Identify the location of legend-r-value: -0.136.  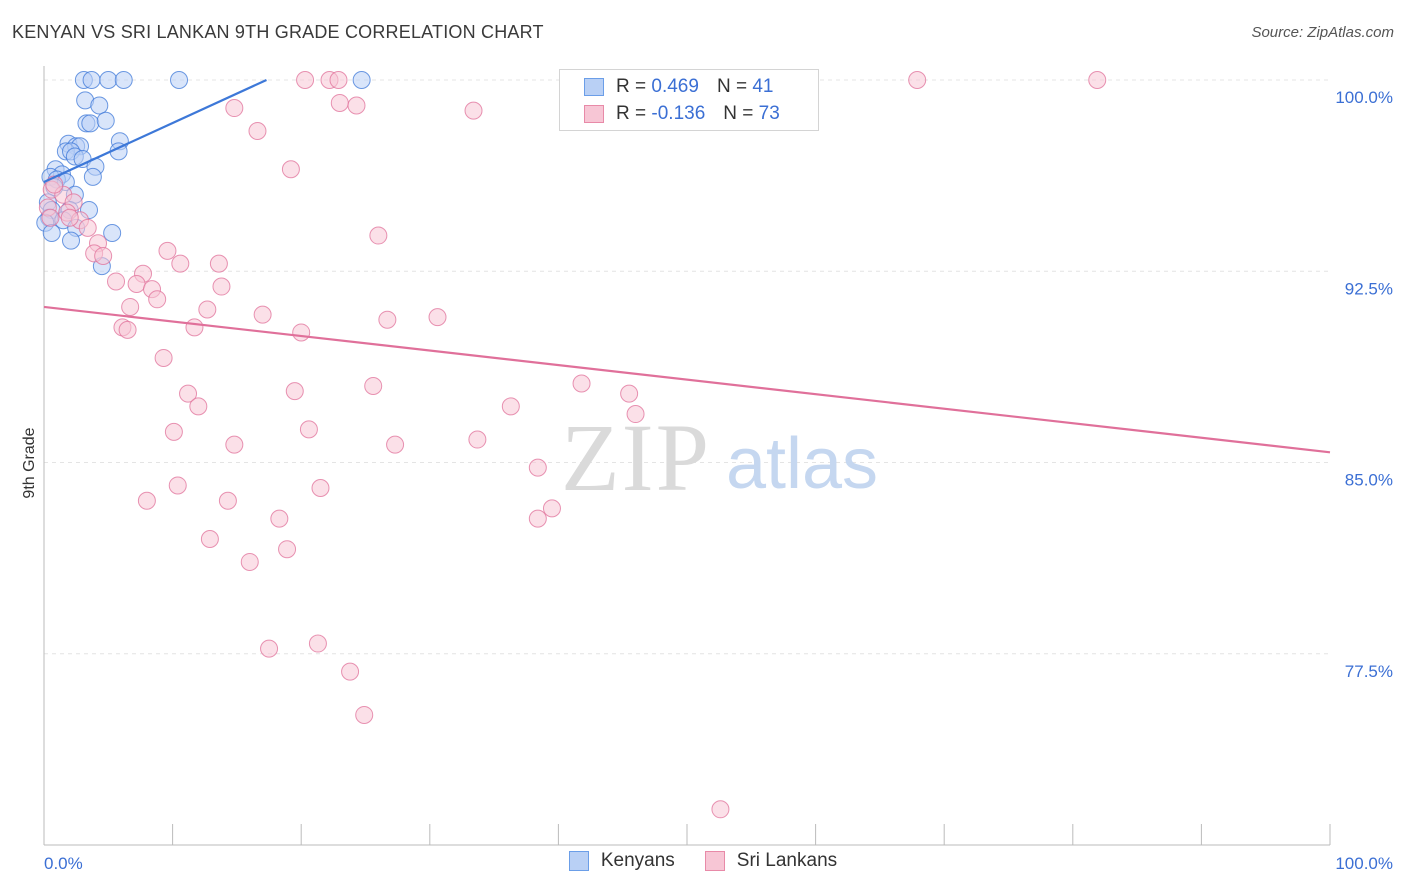
(678, 113).